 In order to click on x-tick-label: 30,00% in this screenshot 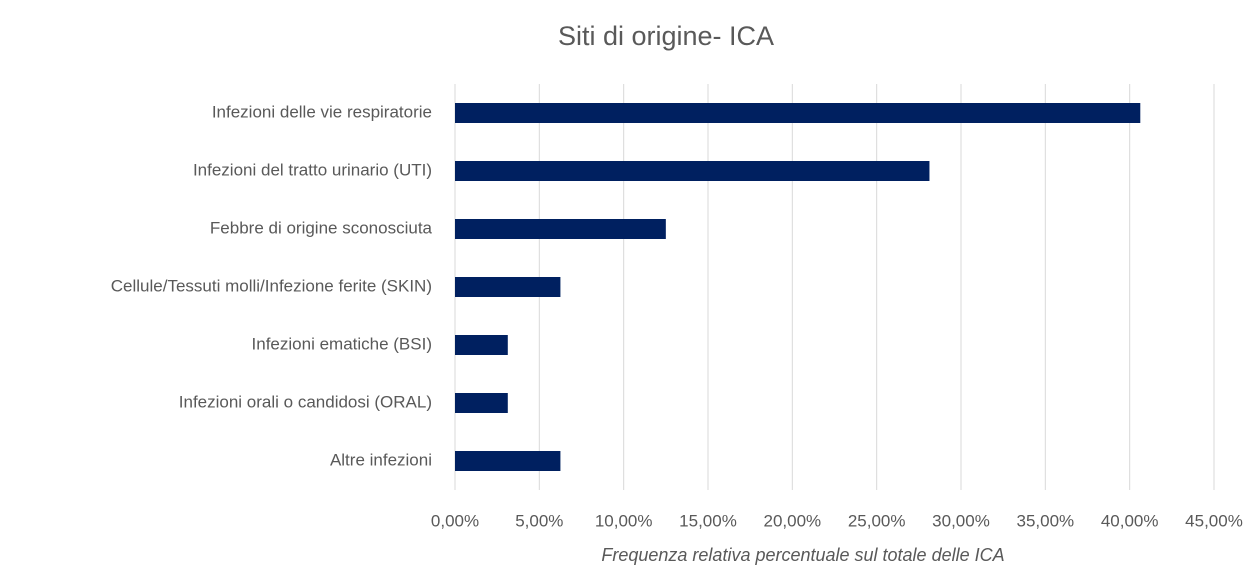, I will do `click(961, 520)`.